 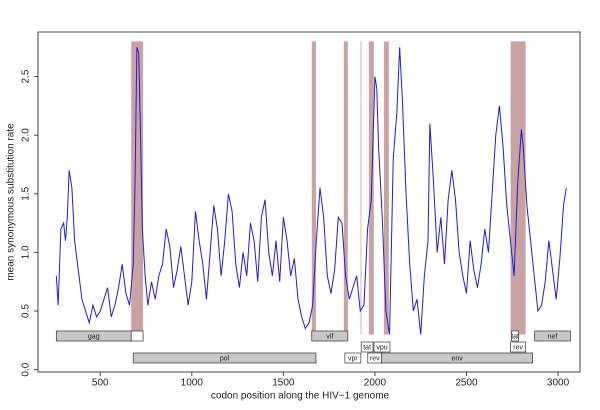 What do you see at coordinates (558, 383) in the screenshot?
I see `x-tick-label: 3000` at bounding box center [558, 383].